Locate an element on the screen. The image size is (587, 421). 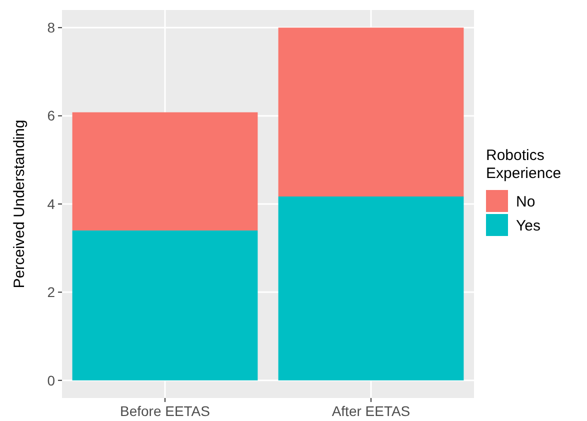
y-tick-label: 0 is located at coordinates (51, 380).